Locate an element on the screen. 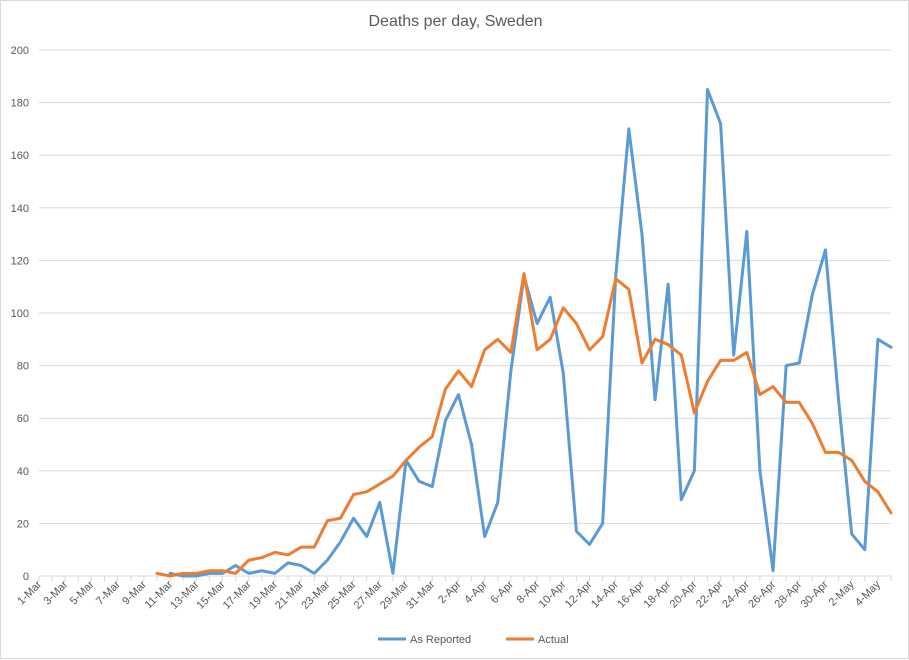 The height and width of the screenshot is (660, 909). x-tick-label: 1-Mar is located at coordinates (29, 592).